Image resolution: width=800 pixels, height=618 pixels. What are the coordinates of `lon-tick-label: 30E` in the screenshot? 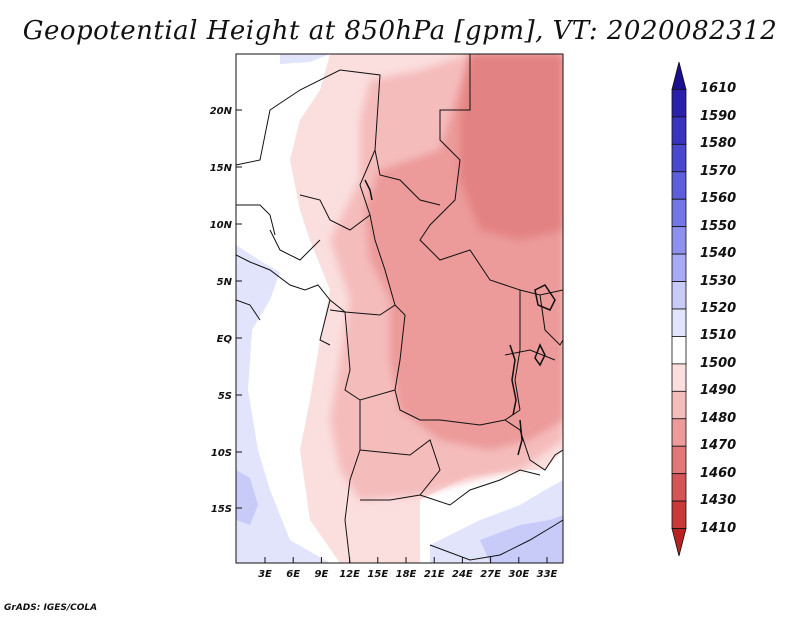 It's located at (518, 574).